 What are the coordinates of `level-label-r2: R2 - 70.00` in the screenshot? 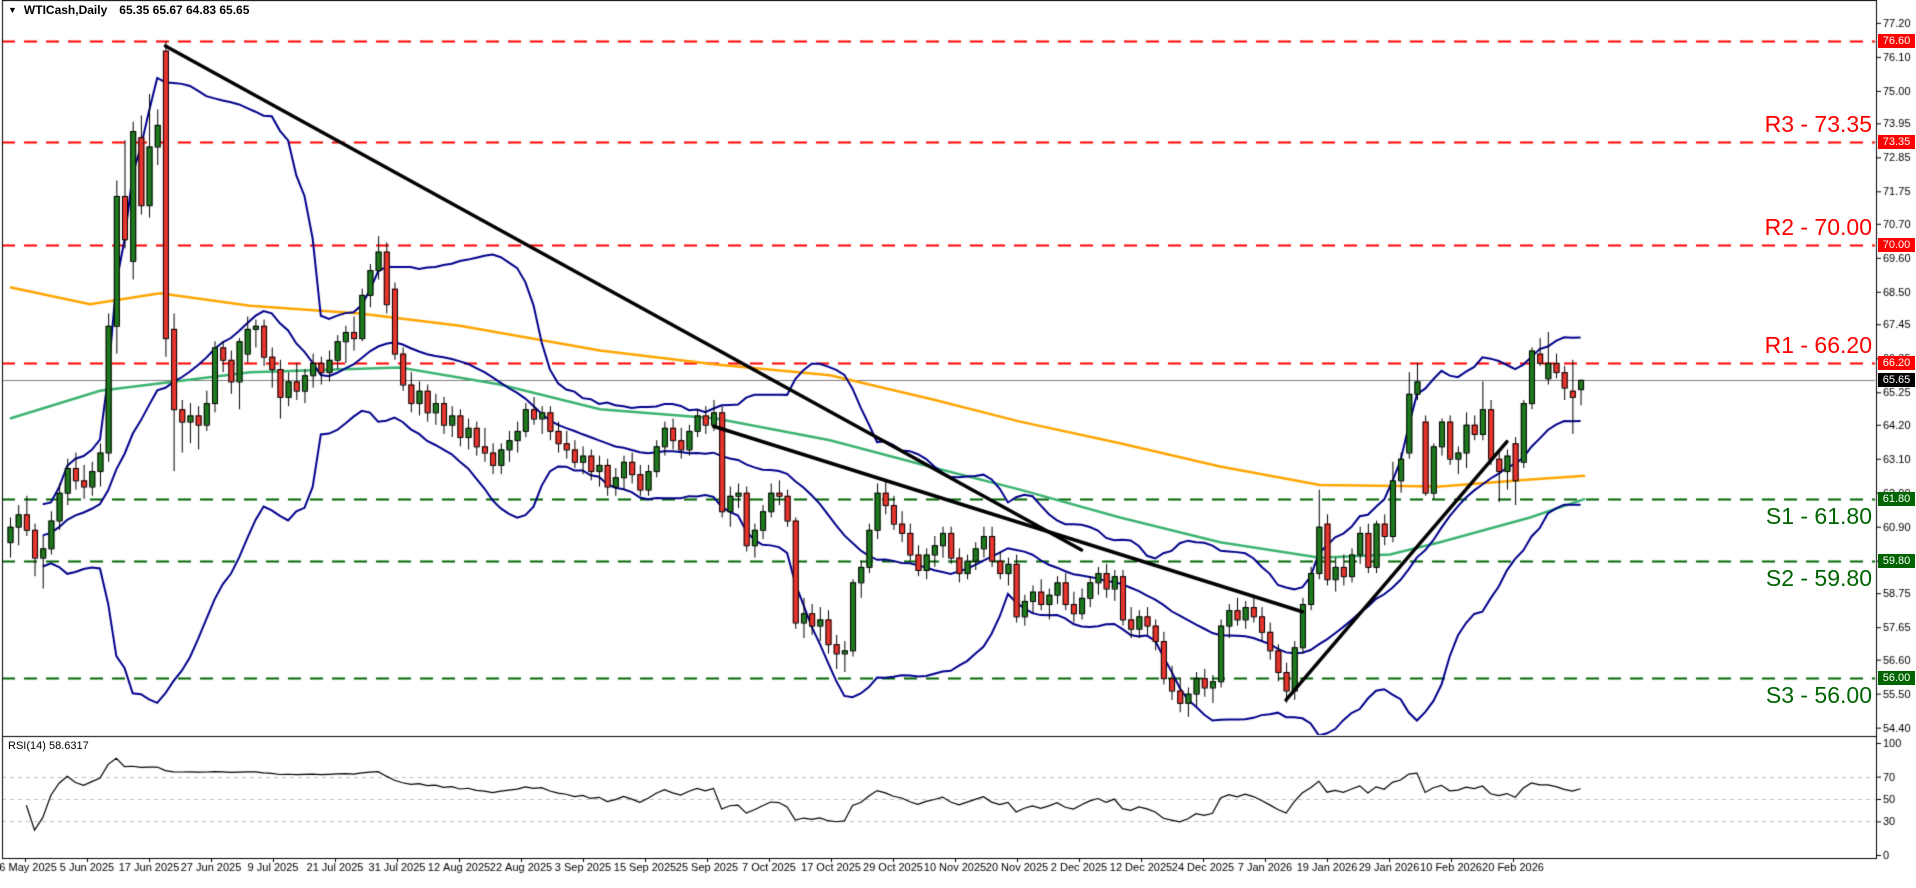 It's located at (1818, 227).